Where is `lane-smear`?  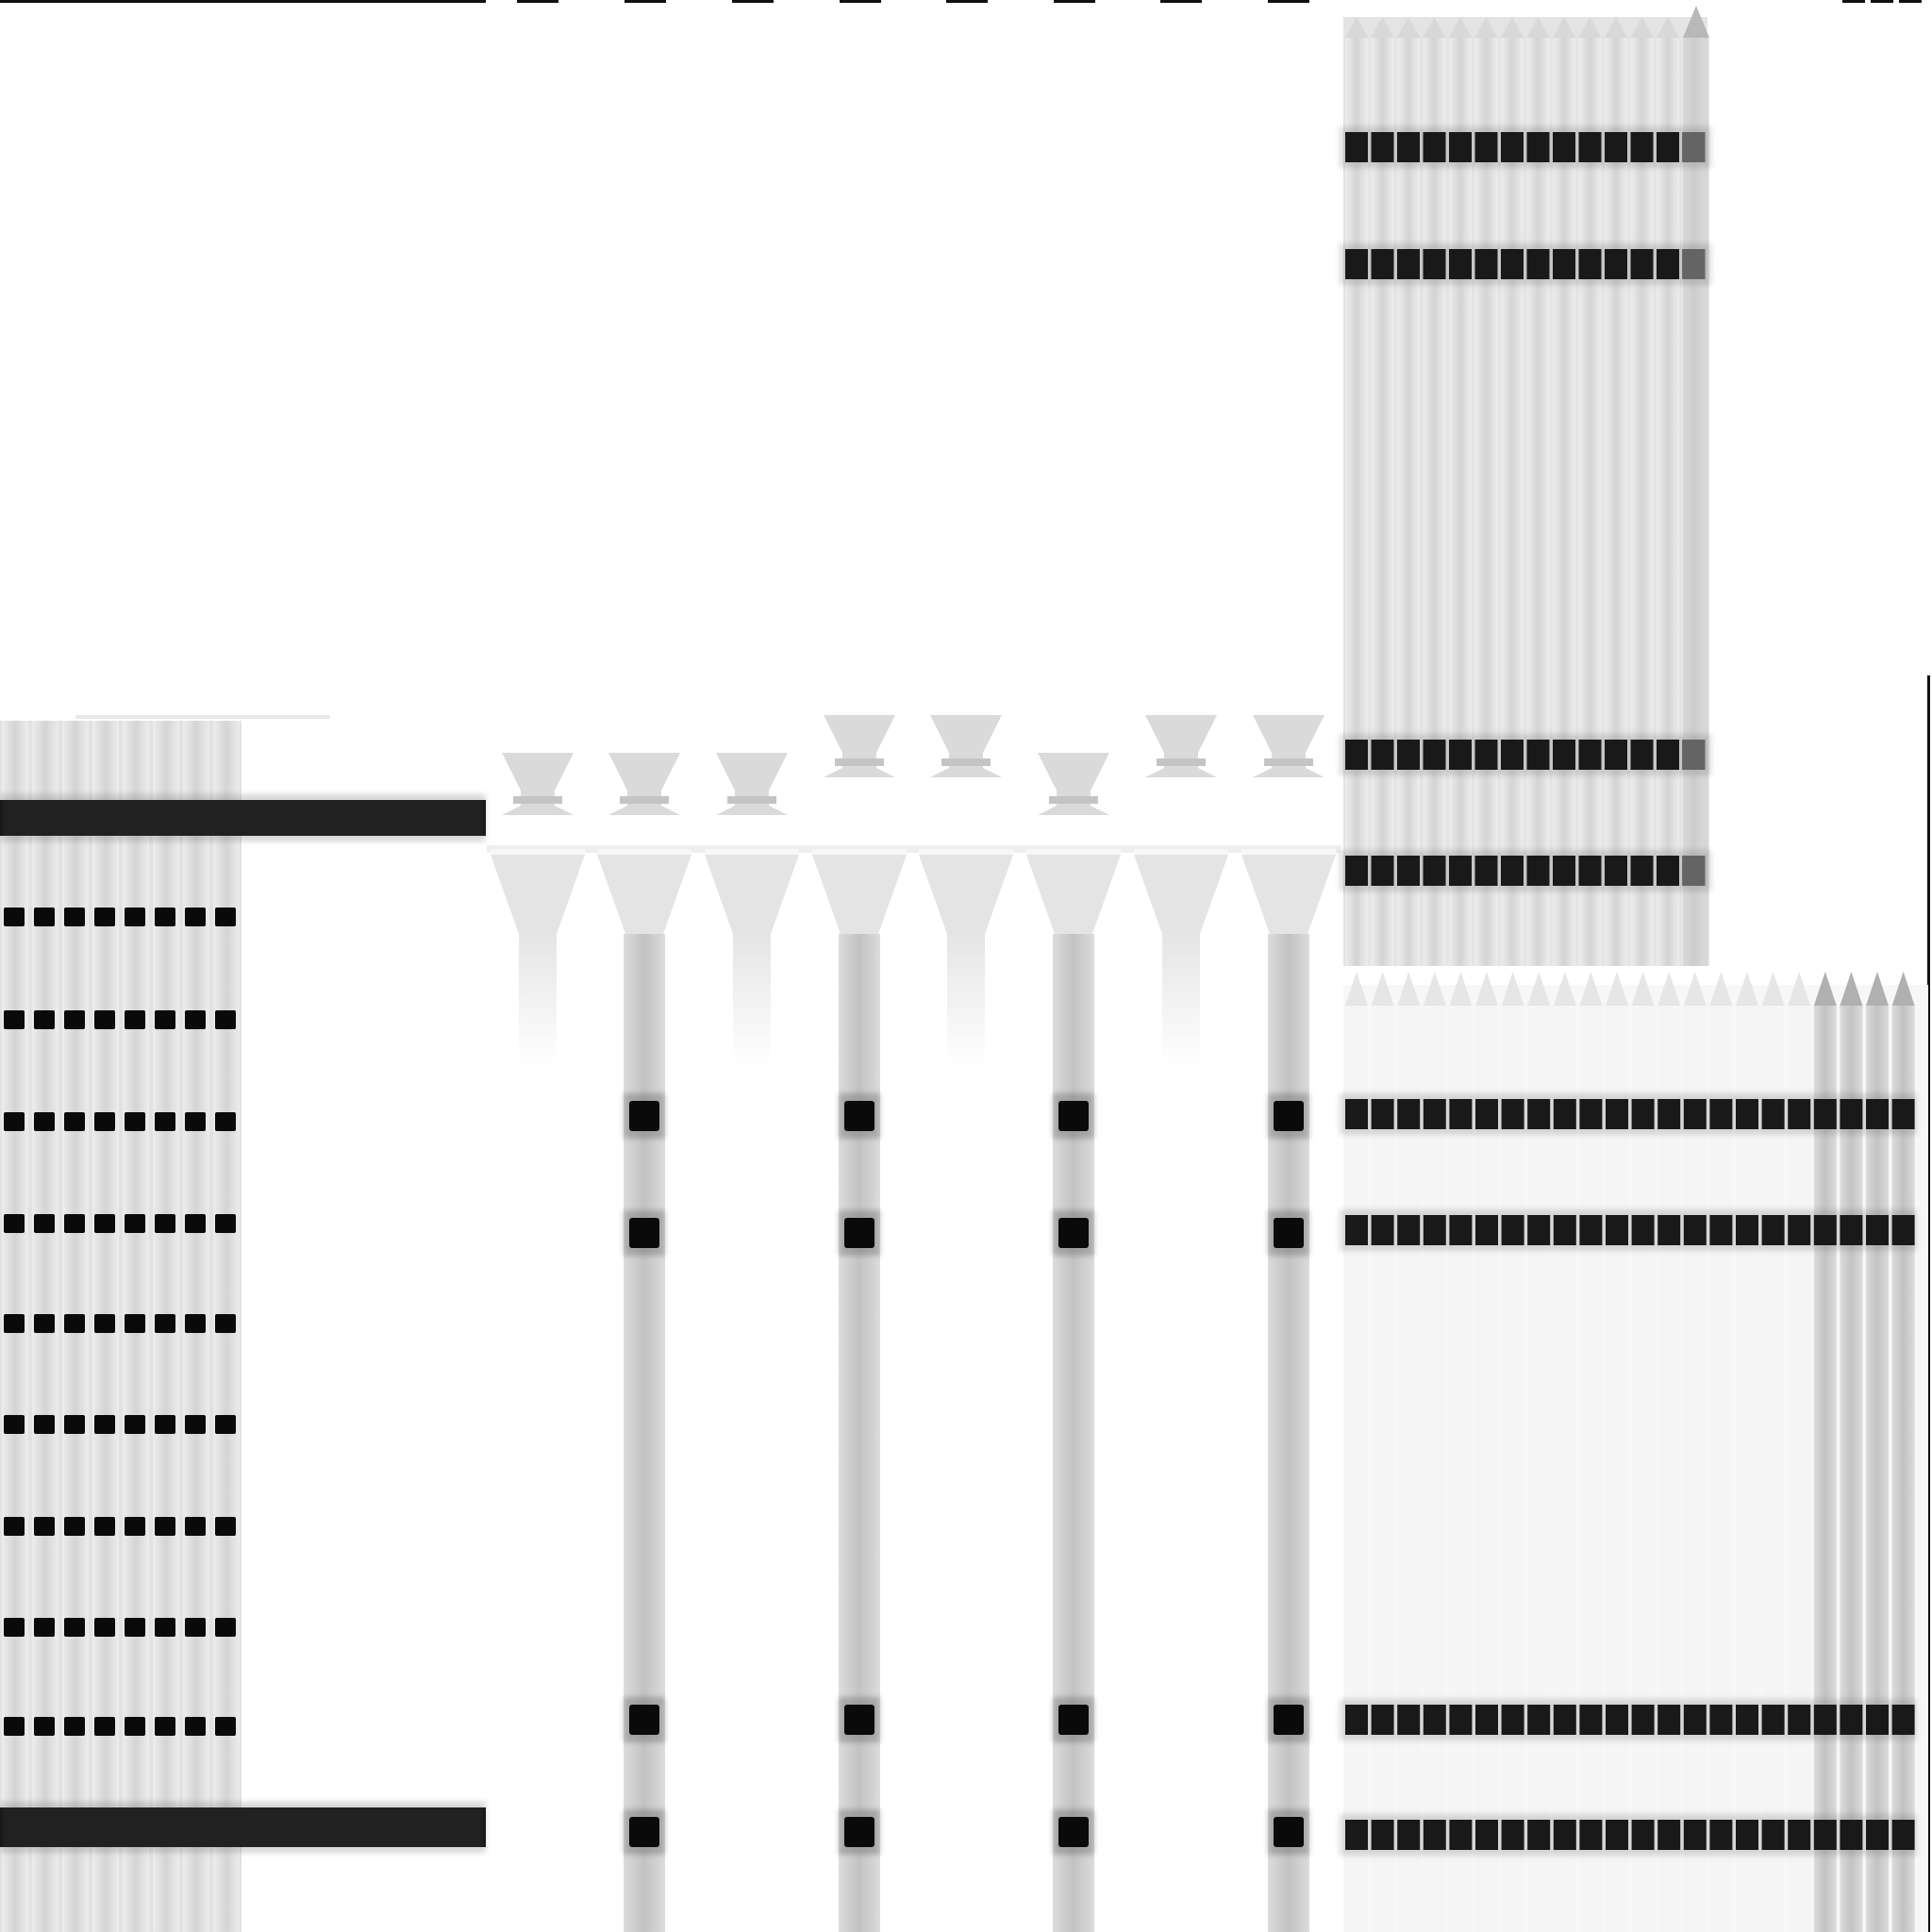
lane-smear is located at coordinates (966, 1000).